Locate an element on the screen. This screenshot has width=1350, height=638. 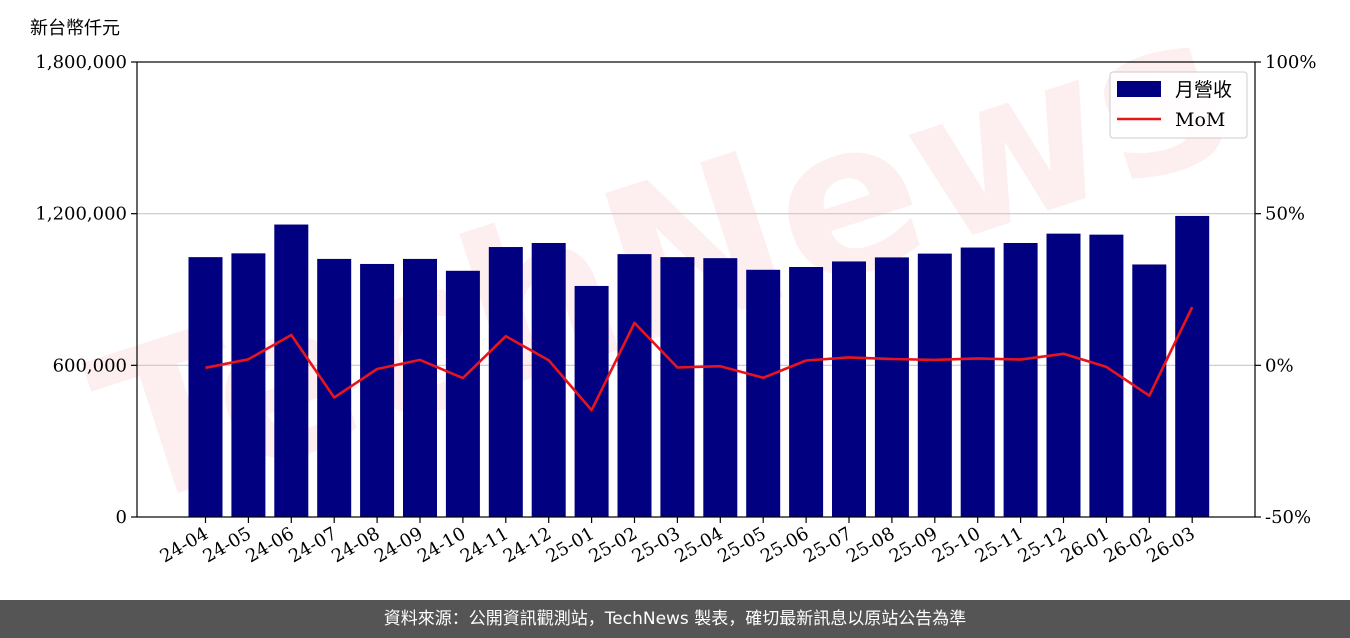
y-left-tick-label: 1,200,000 is located at coordinates (81, 214).